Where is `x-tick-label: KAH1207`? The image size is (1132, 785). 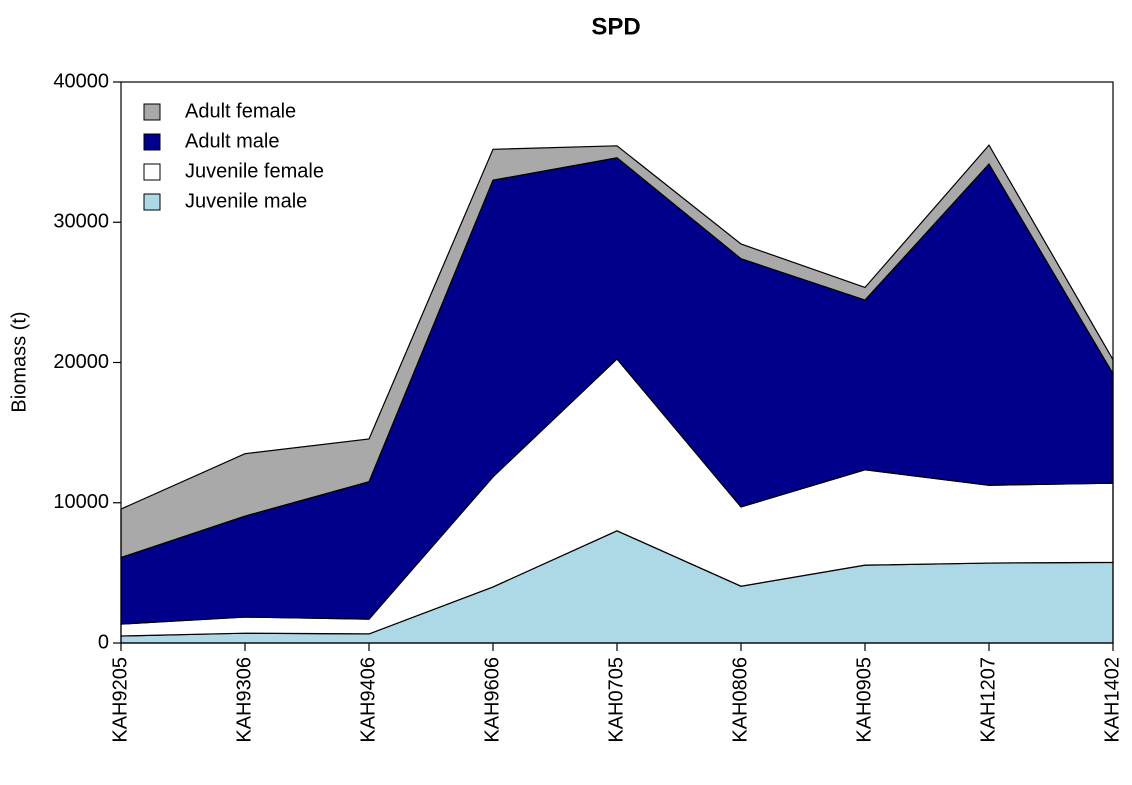
x-tick-label: KAH1207 is located at coordinates (988, 700).